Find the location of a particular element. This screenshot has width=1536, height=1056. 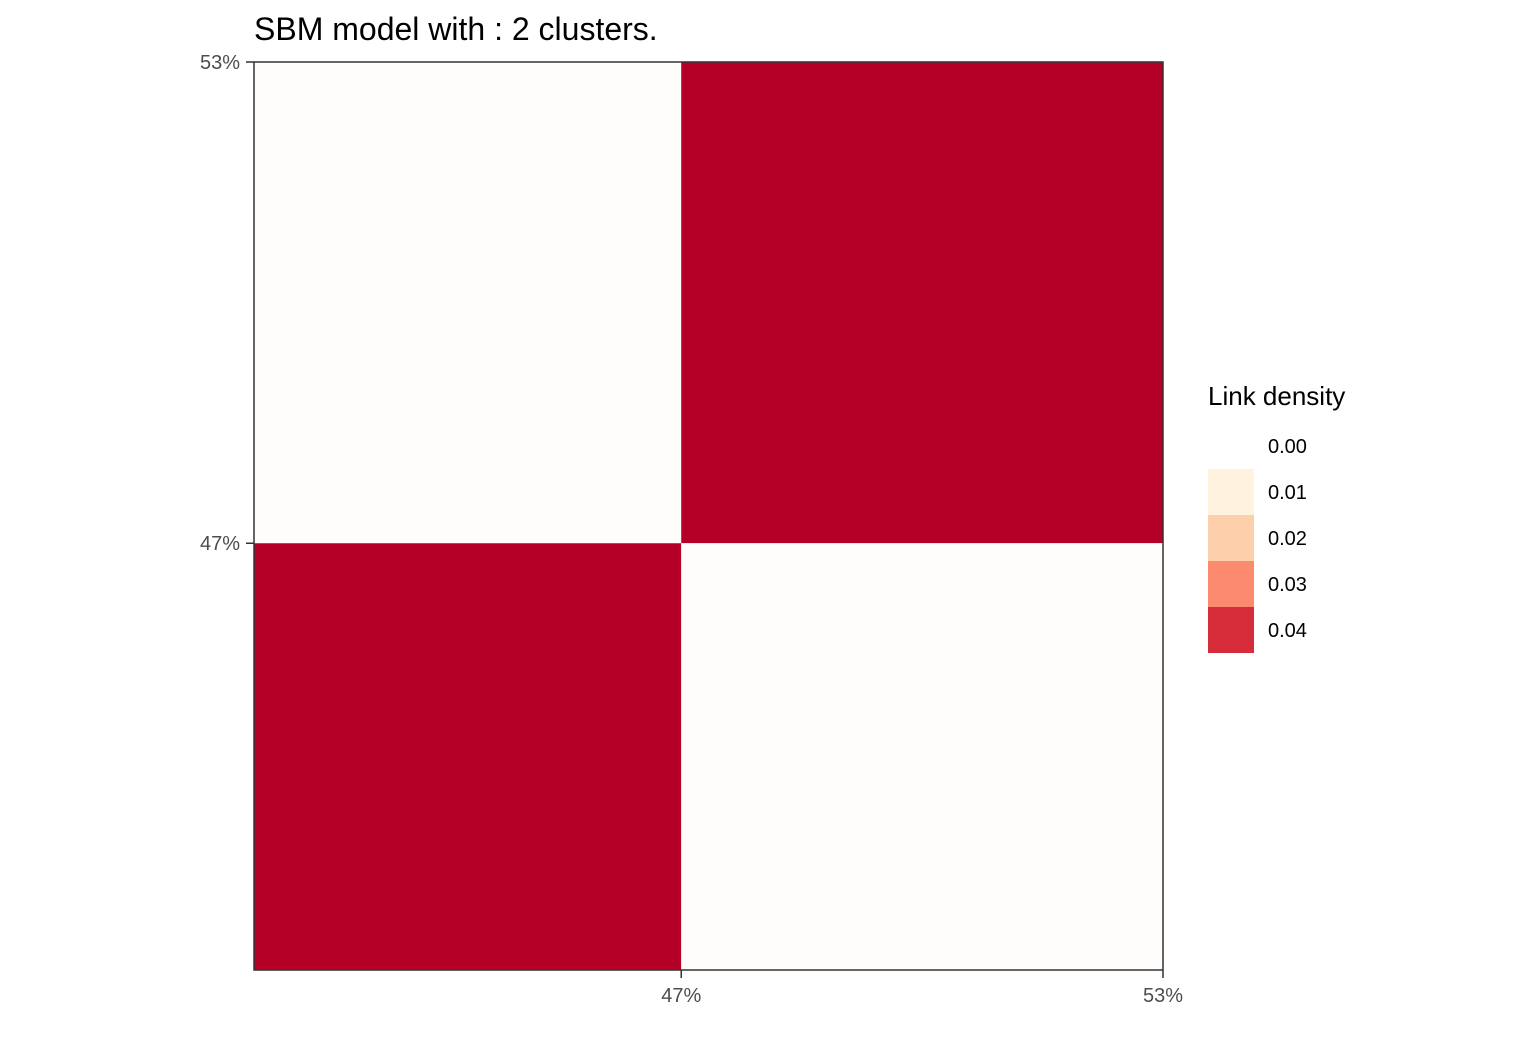

legend-label: 0.01 is located at coordinates (1287, 493).